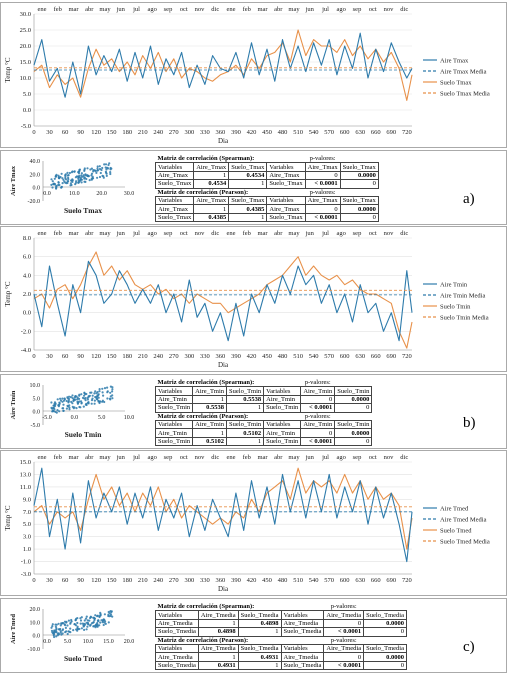 This screenshot has height=673, width=510. Describe the element at coordinates (221, 356) in the screenshot. I see `x-tick-label: 360` at that location.